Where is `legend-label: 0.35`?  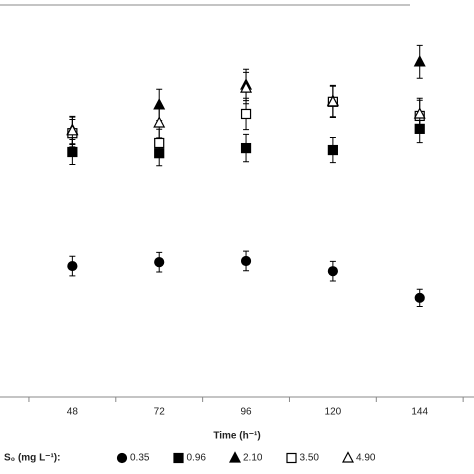 legend-label: 0.35 is located at coordinates (140, 458).